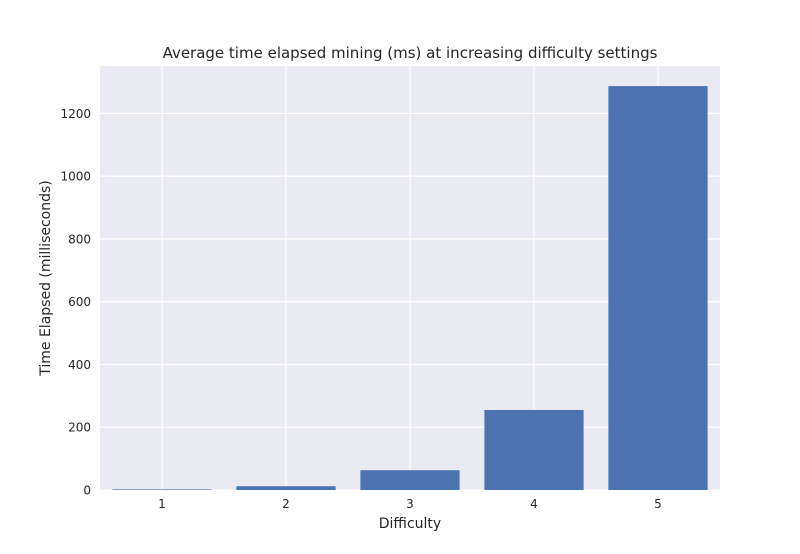 The height and width of the screenshot is (554, 800). I want to click on y-tick-label: 1000, so click(75, 177).